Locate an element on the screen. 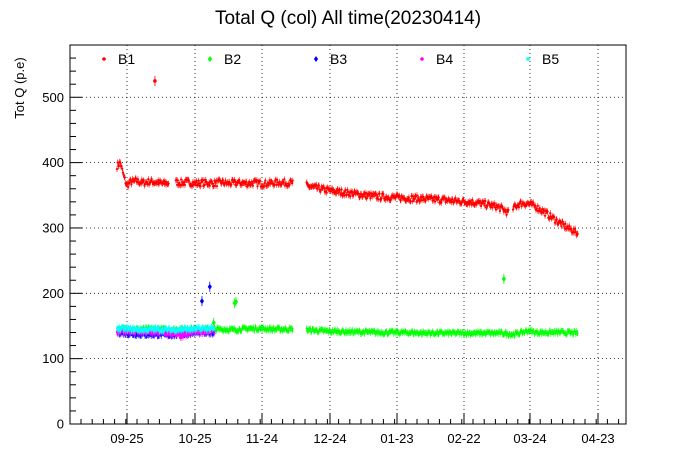  legend-label: B4 is located at coordinates (444, 59).